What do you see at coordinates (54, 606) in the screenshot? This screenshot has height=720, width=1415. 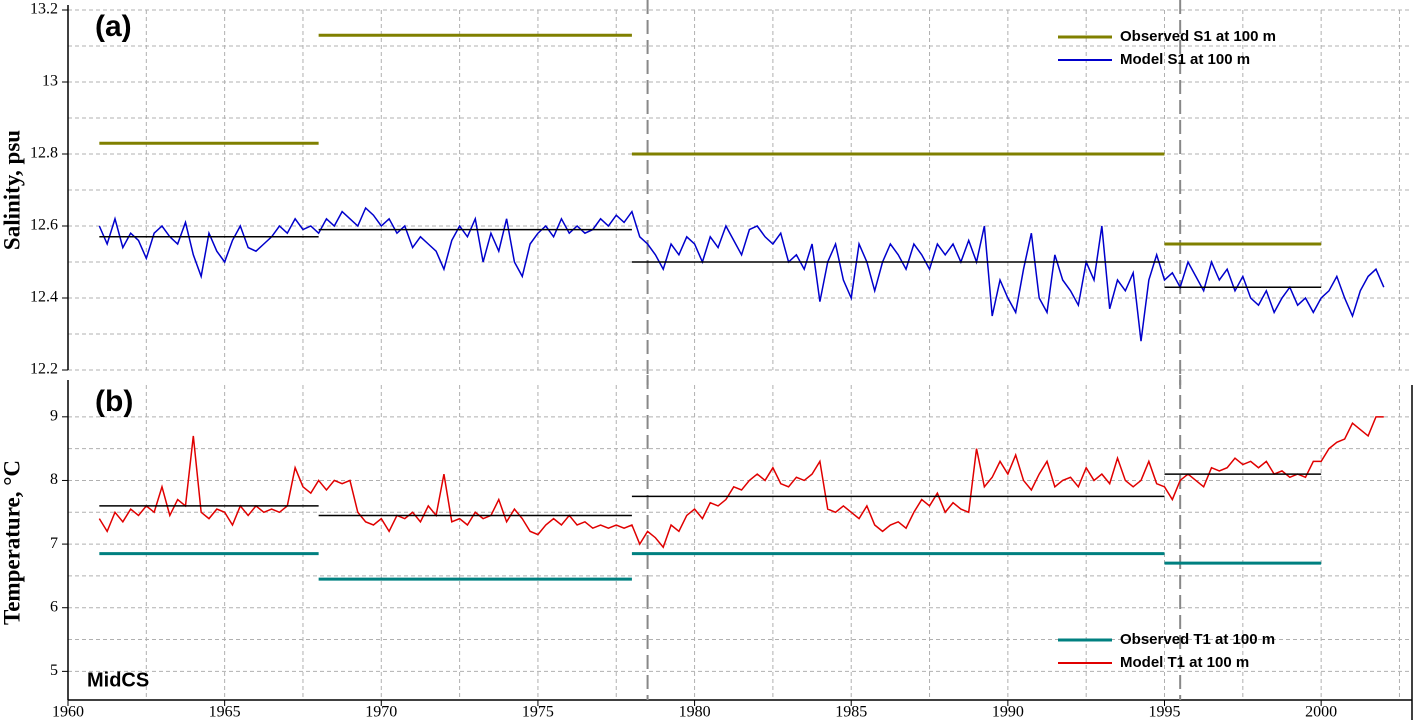 I see `y-tick-label: 6` at bounding box center [54, 606].